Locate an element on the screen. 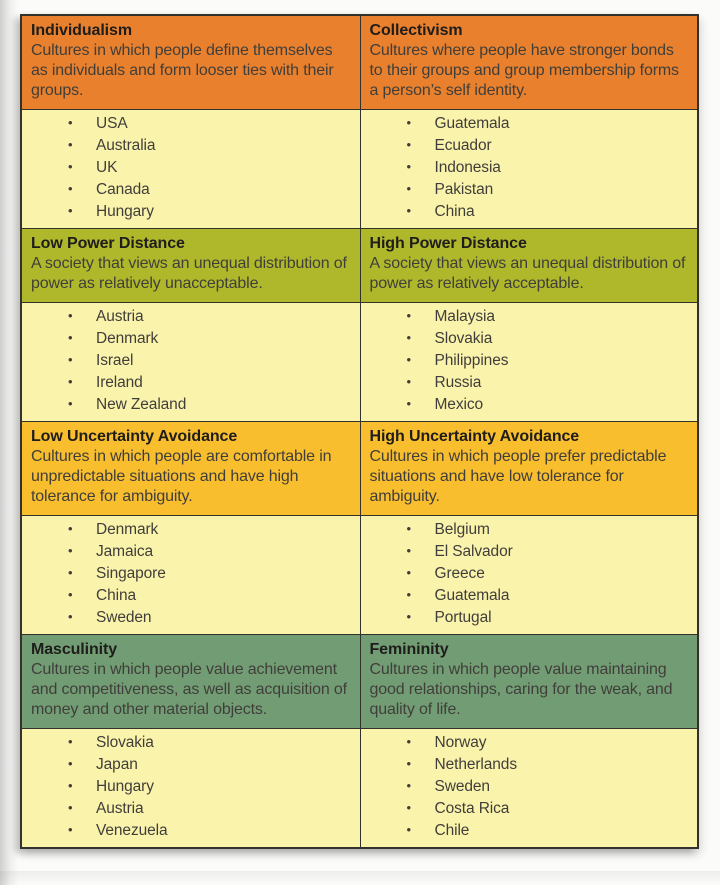 This screenshot has height=885, width=720. country-item: Netherlands is located at coordinates (530, 764).